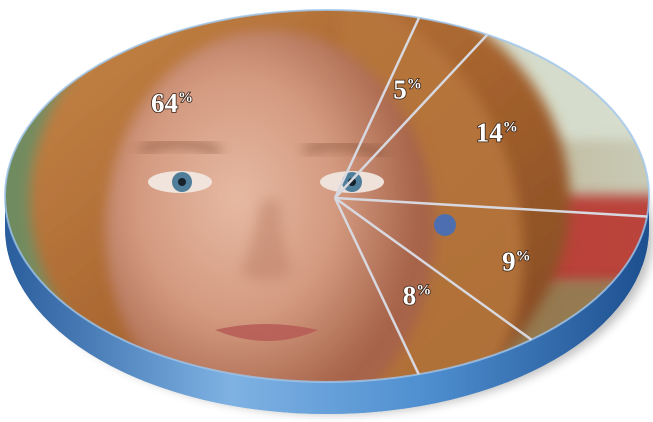 This screenshot has height=422, width=653. What do you see at coordinates (497, 132) in the screenshot?
I see `slice-label-2: 14%` at bounding box center [497, 132].